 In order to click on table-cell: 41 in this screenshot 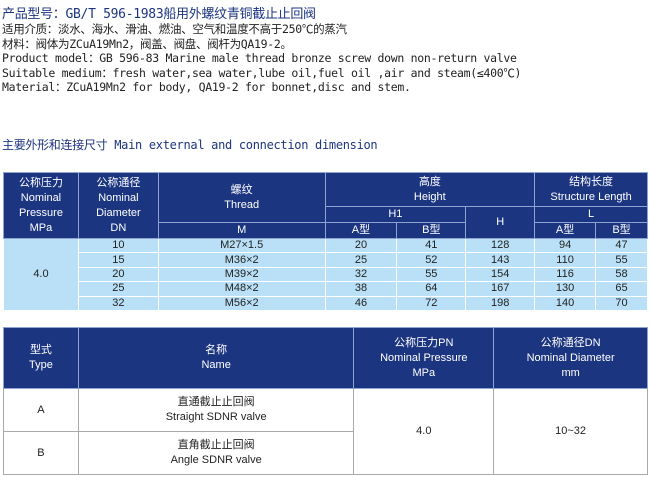, I will do `click(431, 245)`.